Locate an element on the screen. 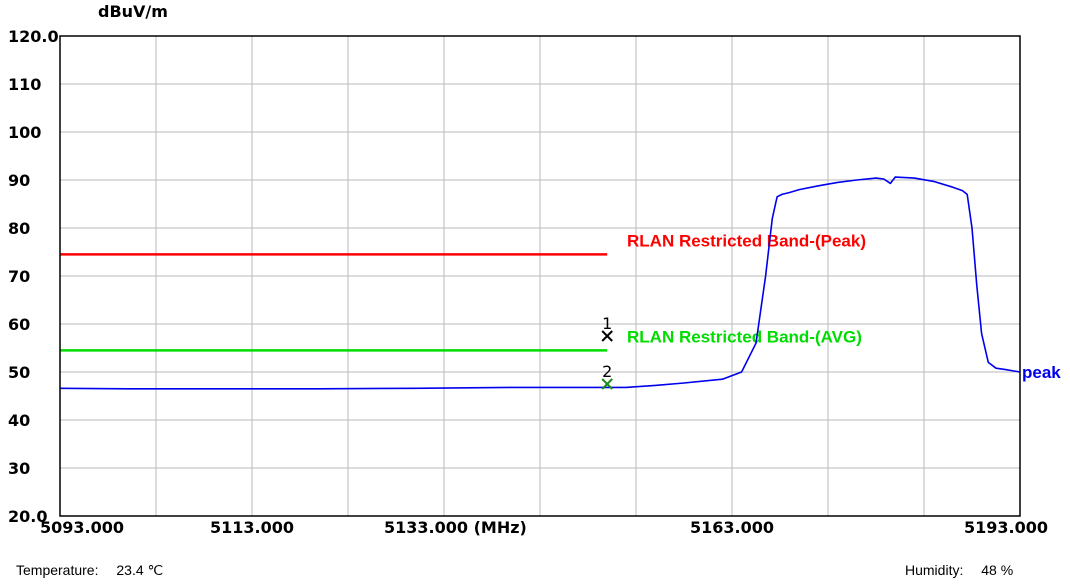 The image size is (1070, 584). marker-label: 1 is located at coordinates (607, 323).